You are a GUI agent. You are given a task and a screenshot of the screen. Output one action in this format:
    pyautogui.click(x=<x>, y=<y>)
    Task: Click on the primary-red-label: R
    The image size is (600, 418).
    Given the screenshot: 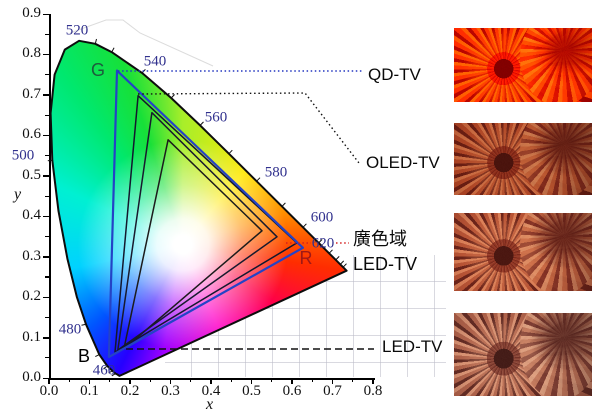 What is the action you would take?
    pyautogui.click(x=306, y=258)
    